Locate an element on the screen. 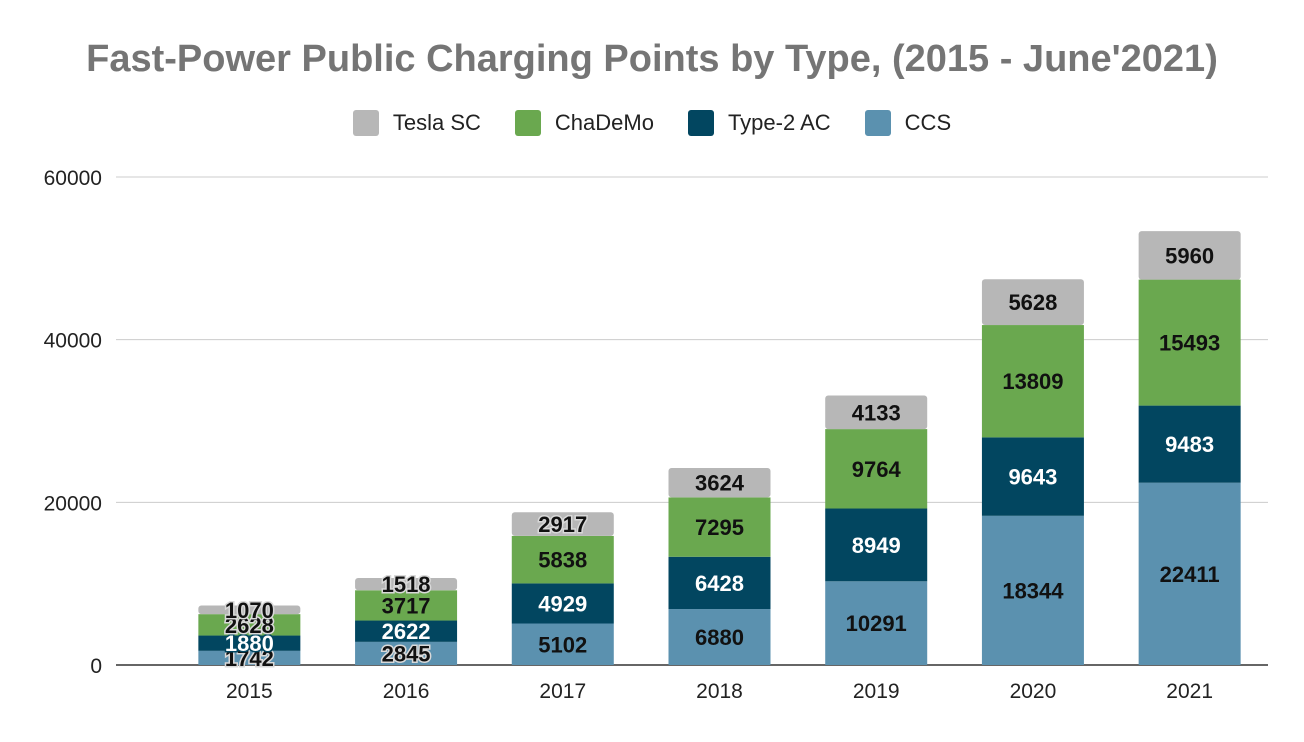 This screenshot has width=1304, height=742. data-label: 9483 is located at coordinates (1189, 444).